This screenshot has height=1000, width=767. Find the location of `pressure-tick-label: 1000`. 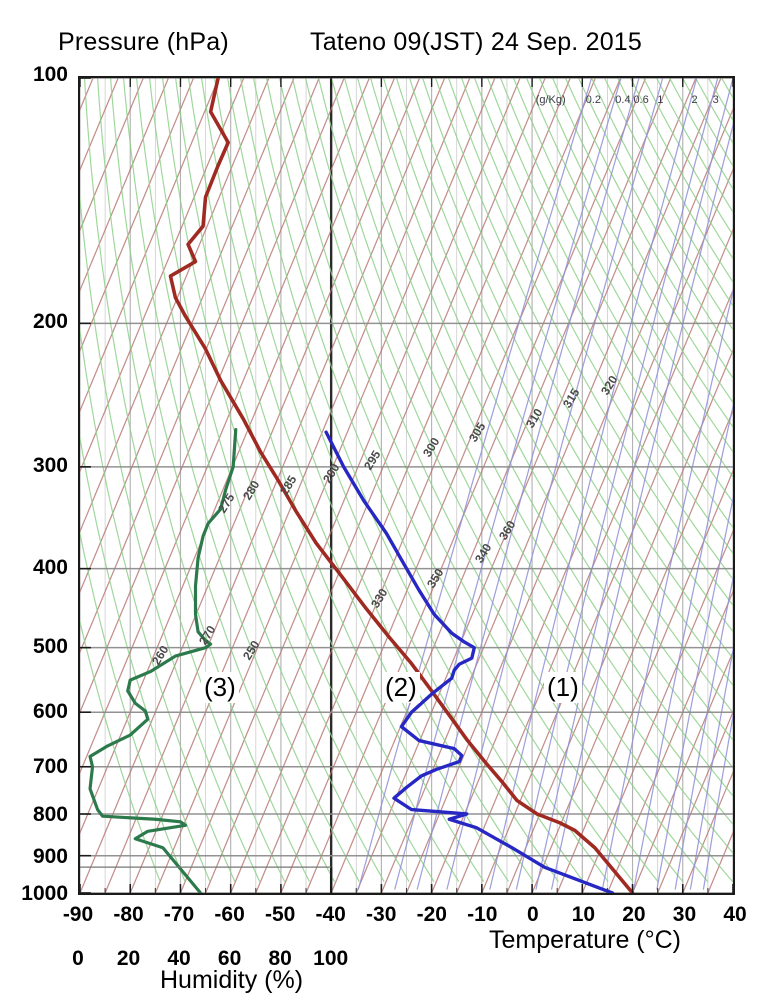

pressure-tick-label: 1000 is located at coordinates (44, 893).